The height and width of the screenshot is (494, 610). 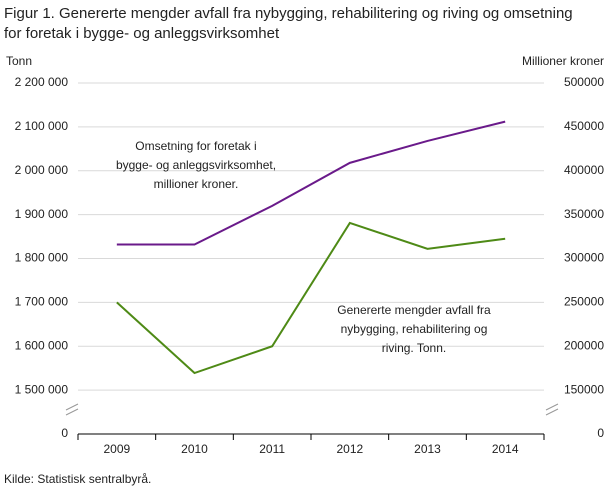 I want to click on y2-axis-label: Millioner kroner, so click(x=563, y=61).